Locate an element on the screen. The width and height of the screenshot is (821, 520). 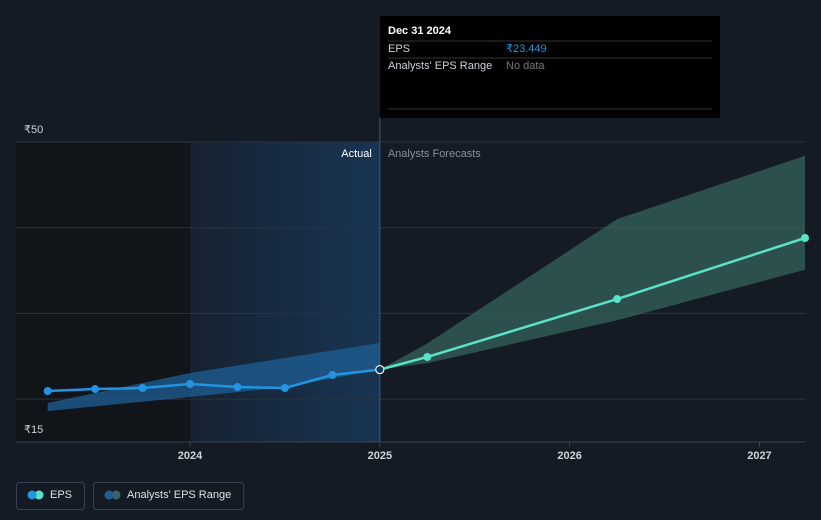
actual-highlight is located at coordinates (285, 292).